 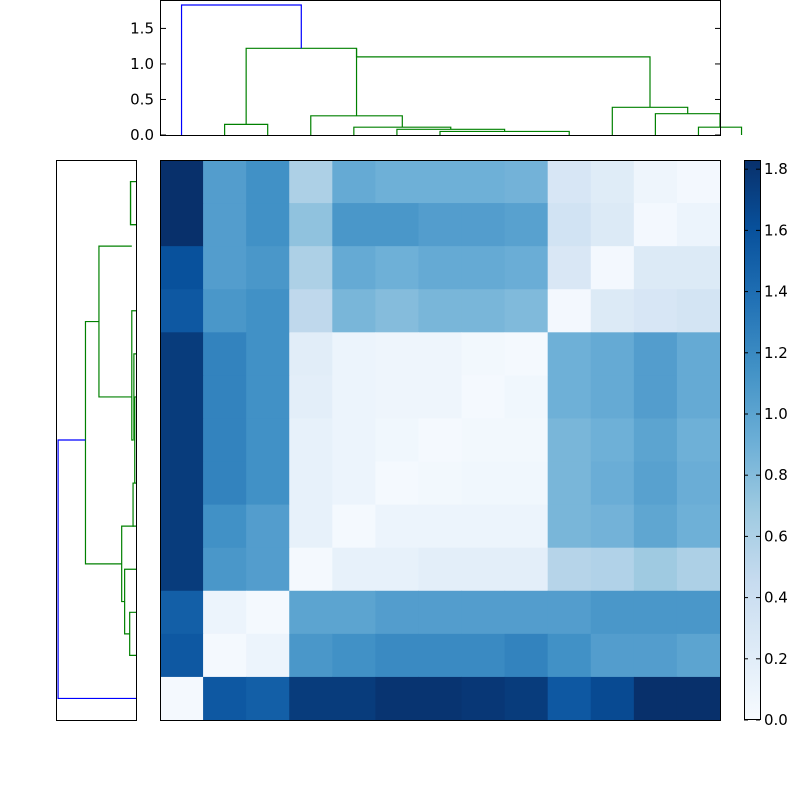 What do you see at coordinates (776, 414) in the screenshot?
I see `colorbar-tick-label: 1.0` at bounding box center [776, 414].